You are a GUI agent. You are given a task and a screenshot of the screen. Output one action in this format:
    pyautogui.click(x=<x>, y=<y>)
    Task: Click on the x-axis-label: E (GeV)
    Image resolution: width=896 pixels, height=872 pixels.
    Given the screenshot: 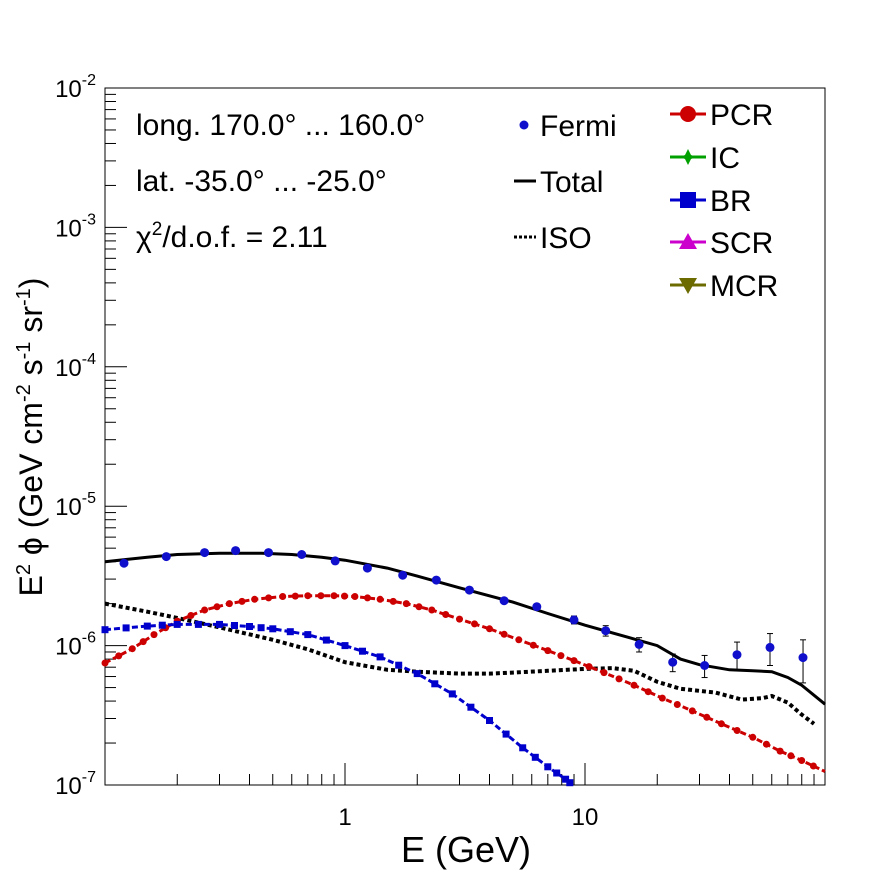 What is the action you would take?
    pyautogui.click(x=466, y=849)
    